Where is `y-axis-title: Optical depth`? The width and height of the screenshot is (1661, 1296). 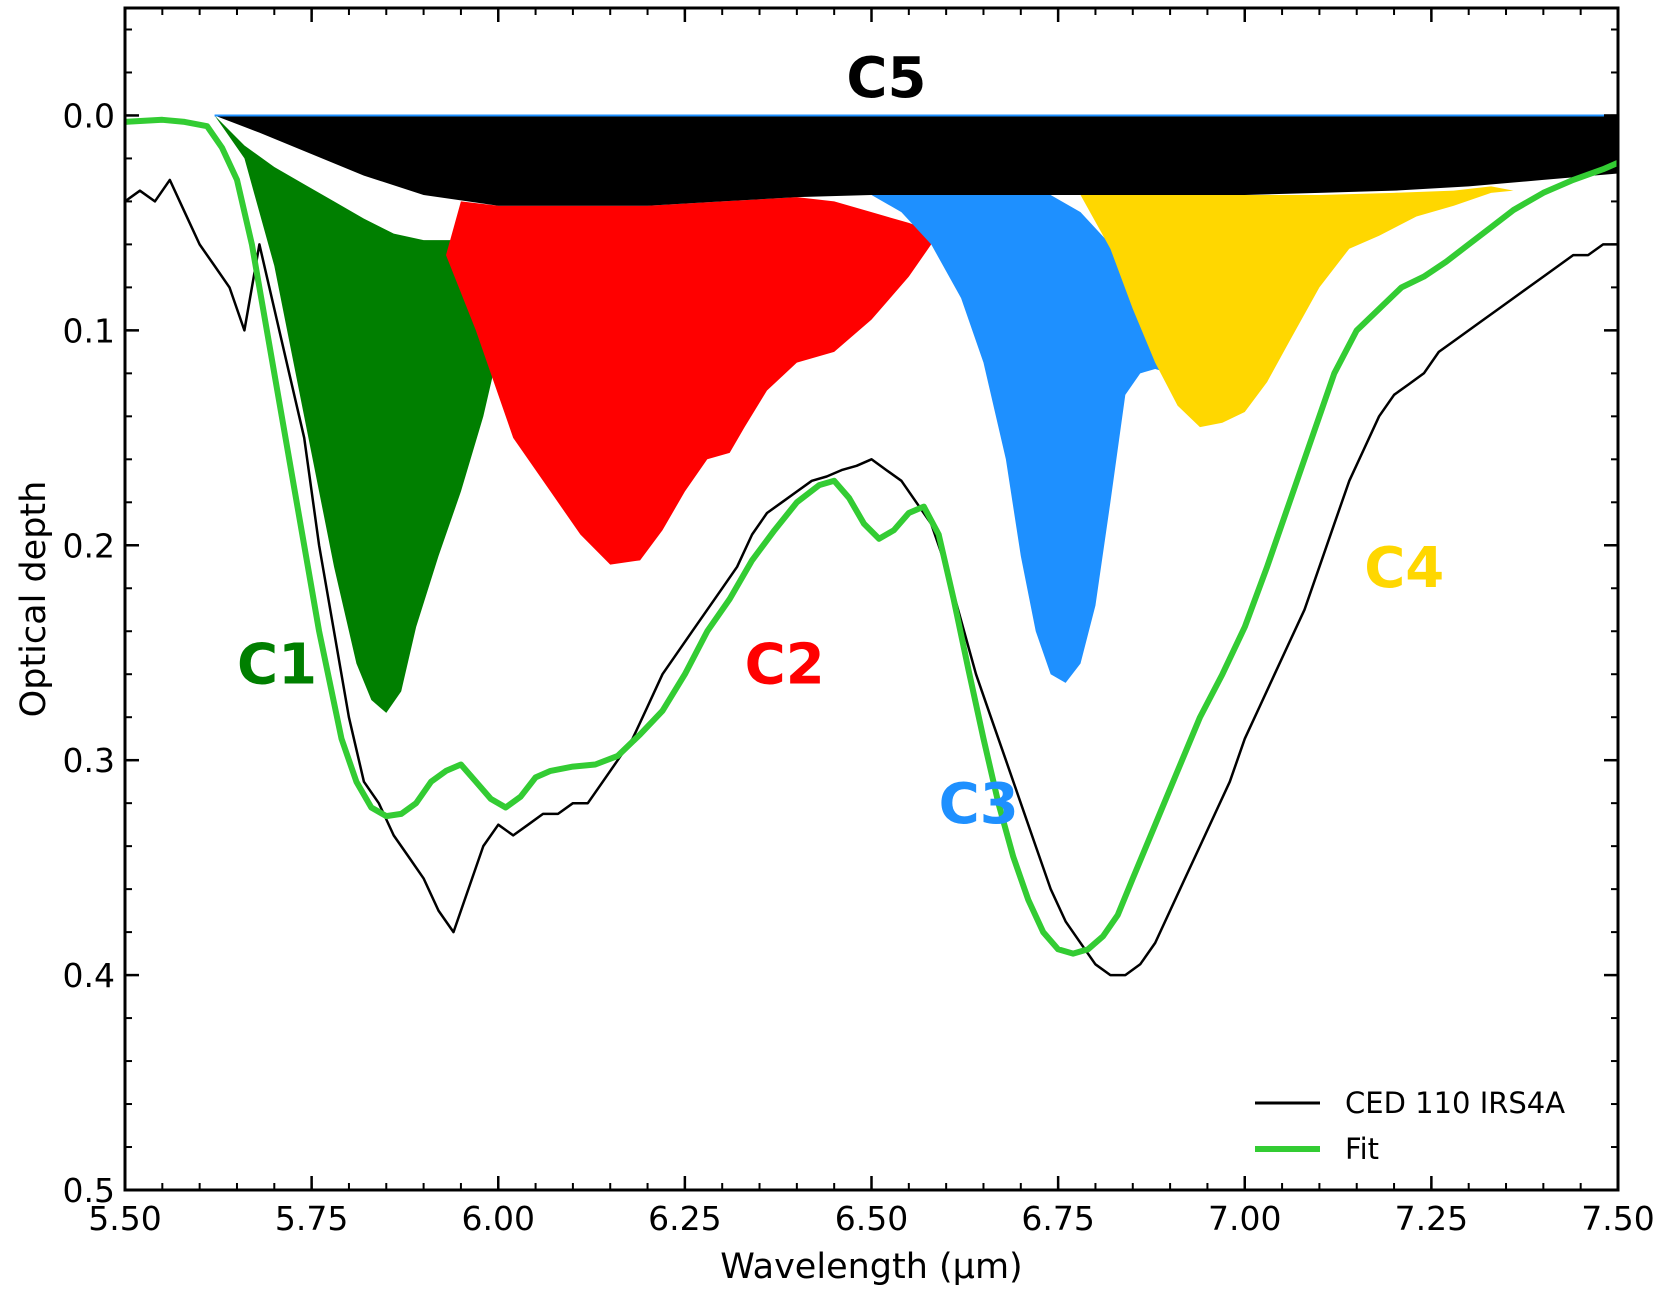 y-axis-title: Optical depth is located at coordinates (34, 599).